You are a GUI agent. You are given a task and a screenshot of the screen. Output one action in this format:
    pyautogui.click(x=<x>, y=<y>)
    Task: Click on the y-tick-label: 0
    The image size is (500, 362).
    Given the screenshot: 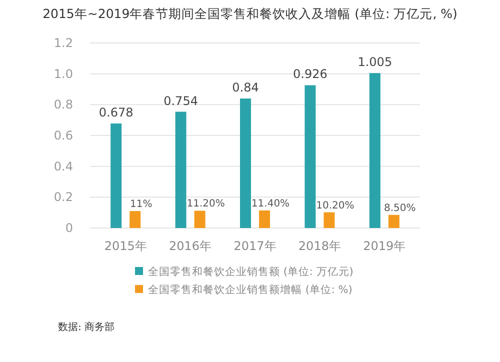 What is the action you would take?
    pyautogui.click(x=69, y=228)
    